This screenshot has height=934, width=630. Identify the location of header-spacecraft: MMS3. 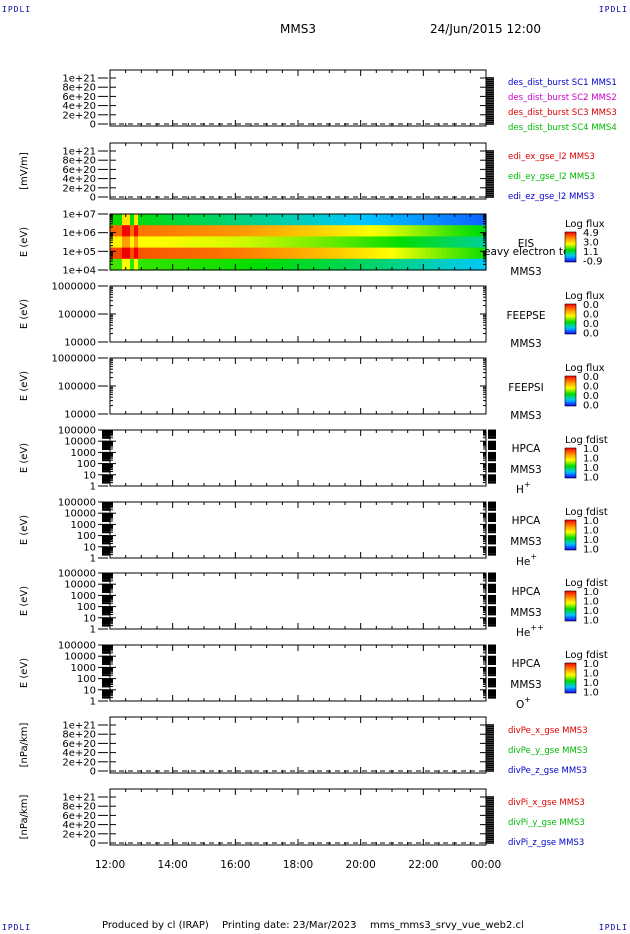
(298, 29).